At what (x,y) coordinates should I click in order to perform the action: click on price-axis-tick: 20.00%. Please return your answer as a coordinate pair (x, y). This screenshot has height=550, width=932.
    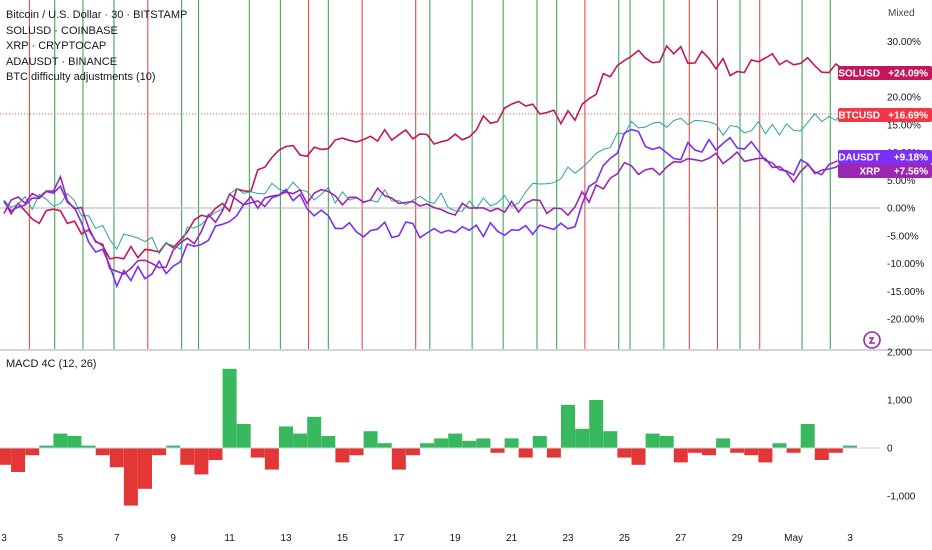
    Looking at the image, I should click on (904, 98).